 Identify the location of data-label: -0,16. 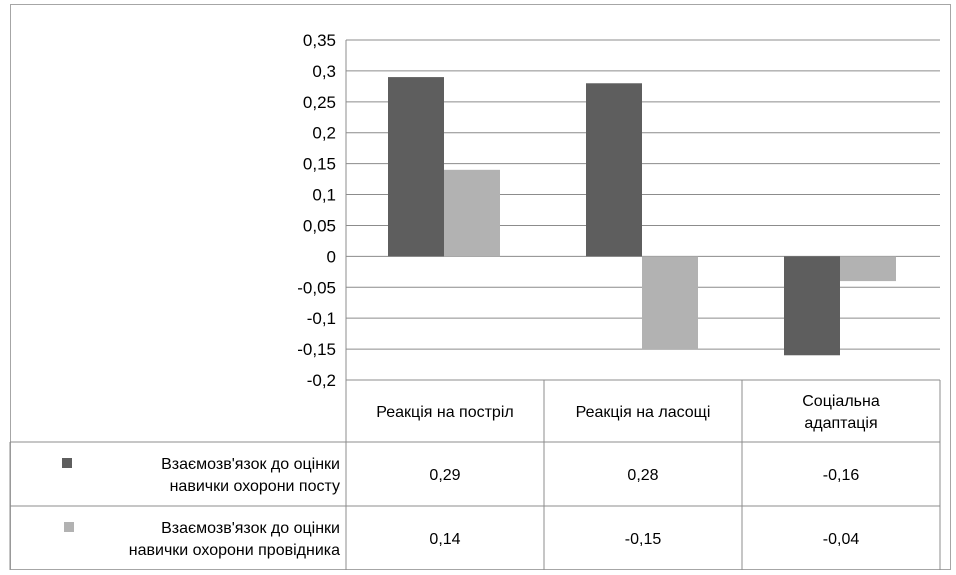
(841, 475).